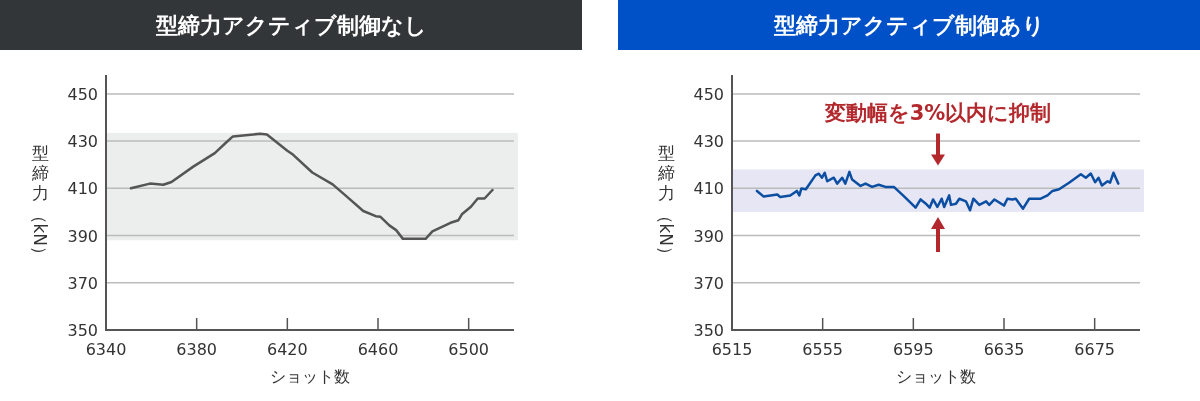 This screenshot has width=1200, height=401. I want to click on x-tick-label: 6460, so click(378, 349).